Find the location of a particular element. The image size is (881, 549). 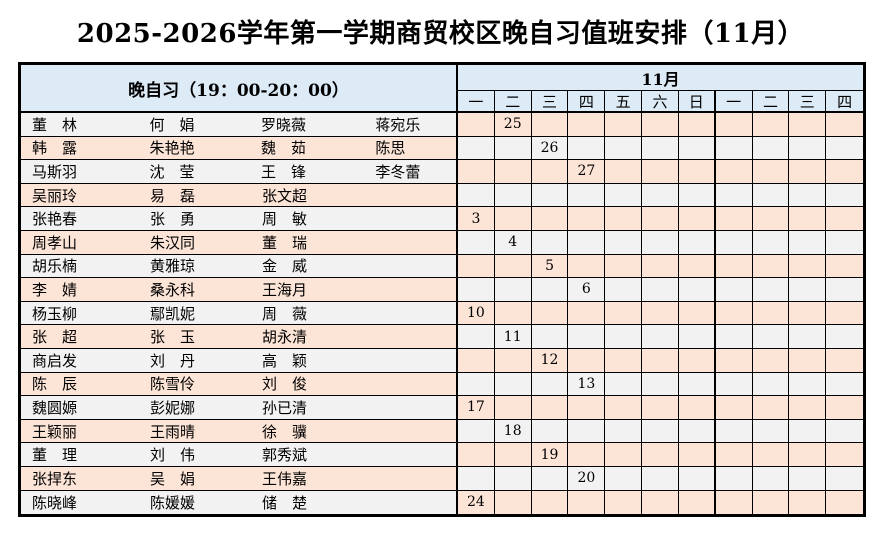

teacher-name: 郭秀斌 is located at coordinates (285, 455).